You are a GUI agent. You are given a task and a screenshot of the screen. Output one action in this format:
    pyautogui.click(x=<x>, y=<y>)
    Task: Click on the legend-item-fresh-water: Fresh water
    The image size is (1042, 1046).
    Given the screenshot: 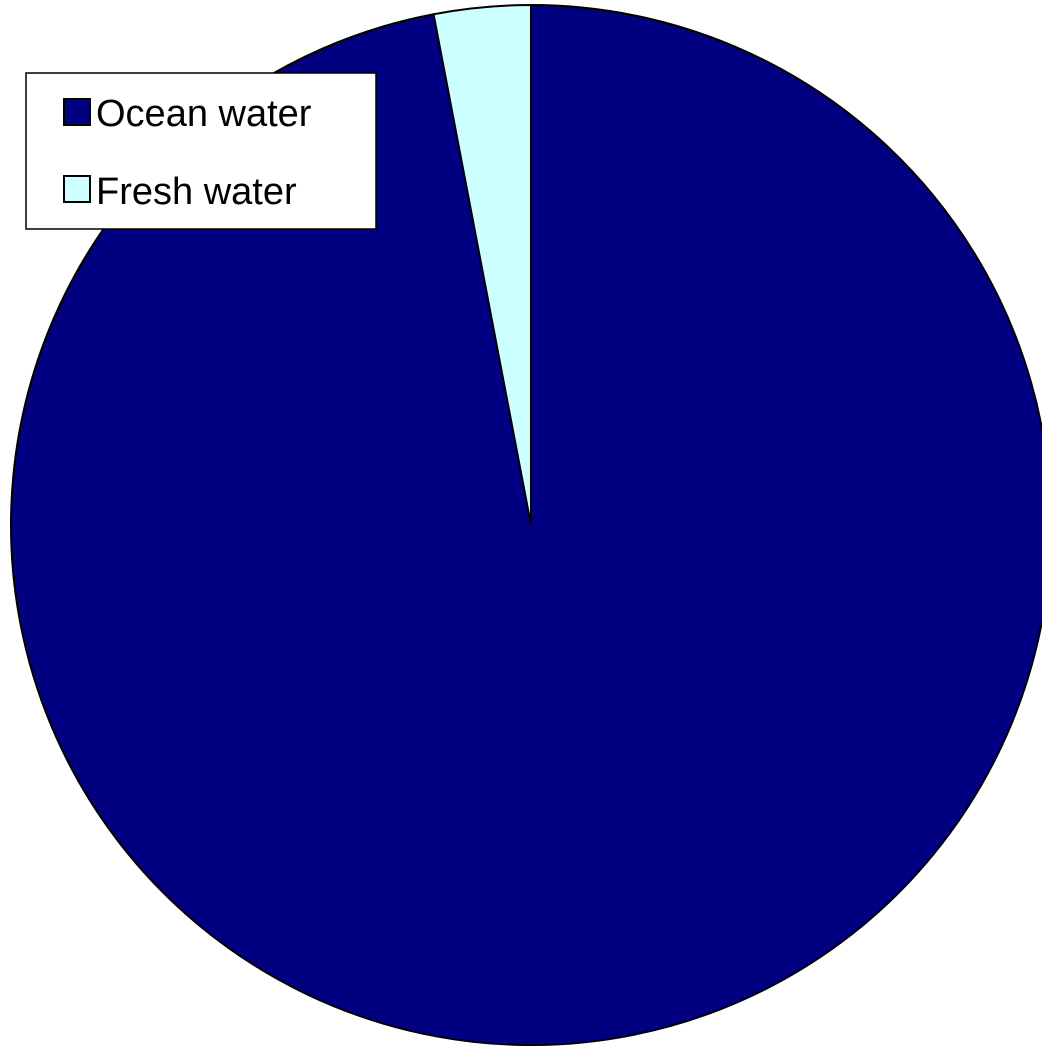 What is the action you would take?
    pyautogui.click(x=180, y=192)
    